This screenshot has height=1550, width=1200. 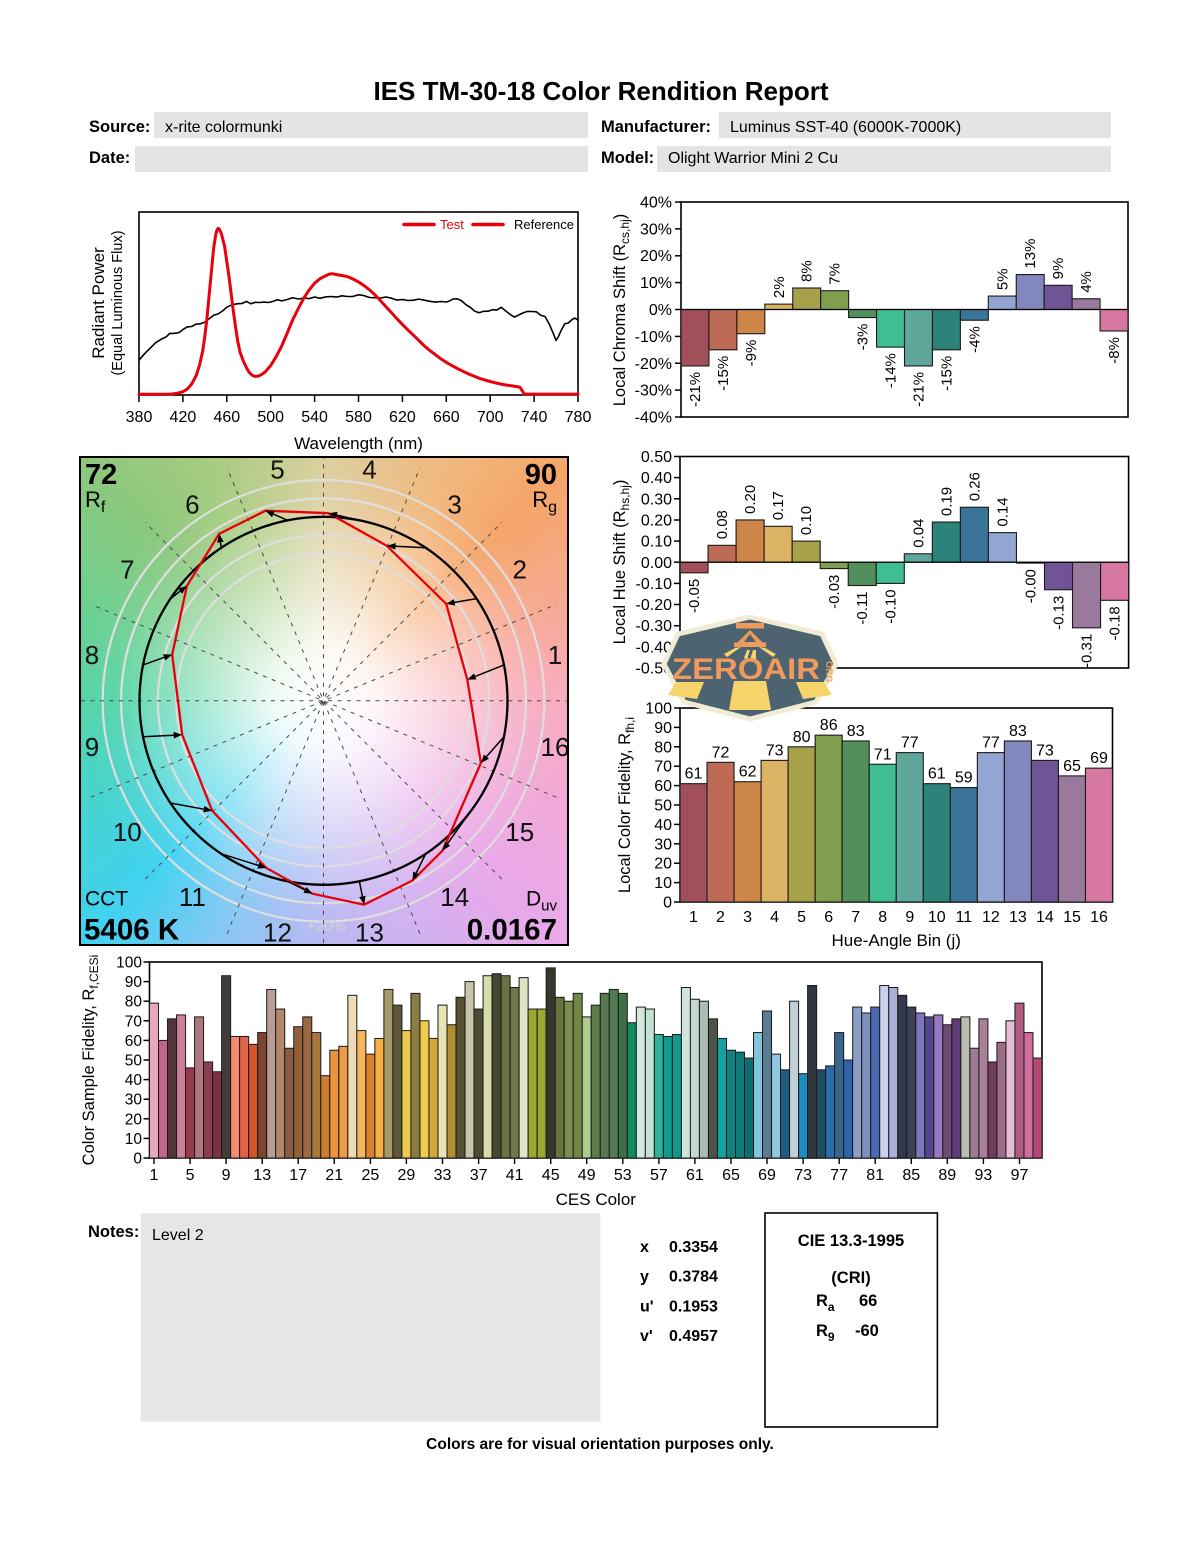 I want to click on svg-text: -0.00, so click(x=1031, y=586).